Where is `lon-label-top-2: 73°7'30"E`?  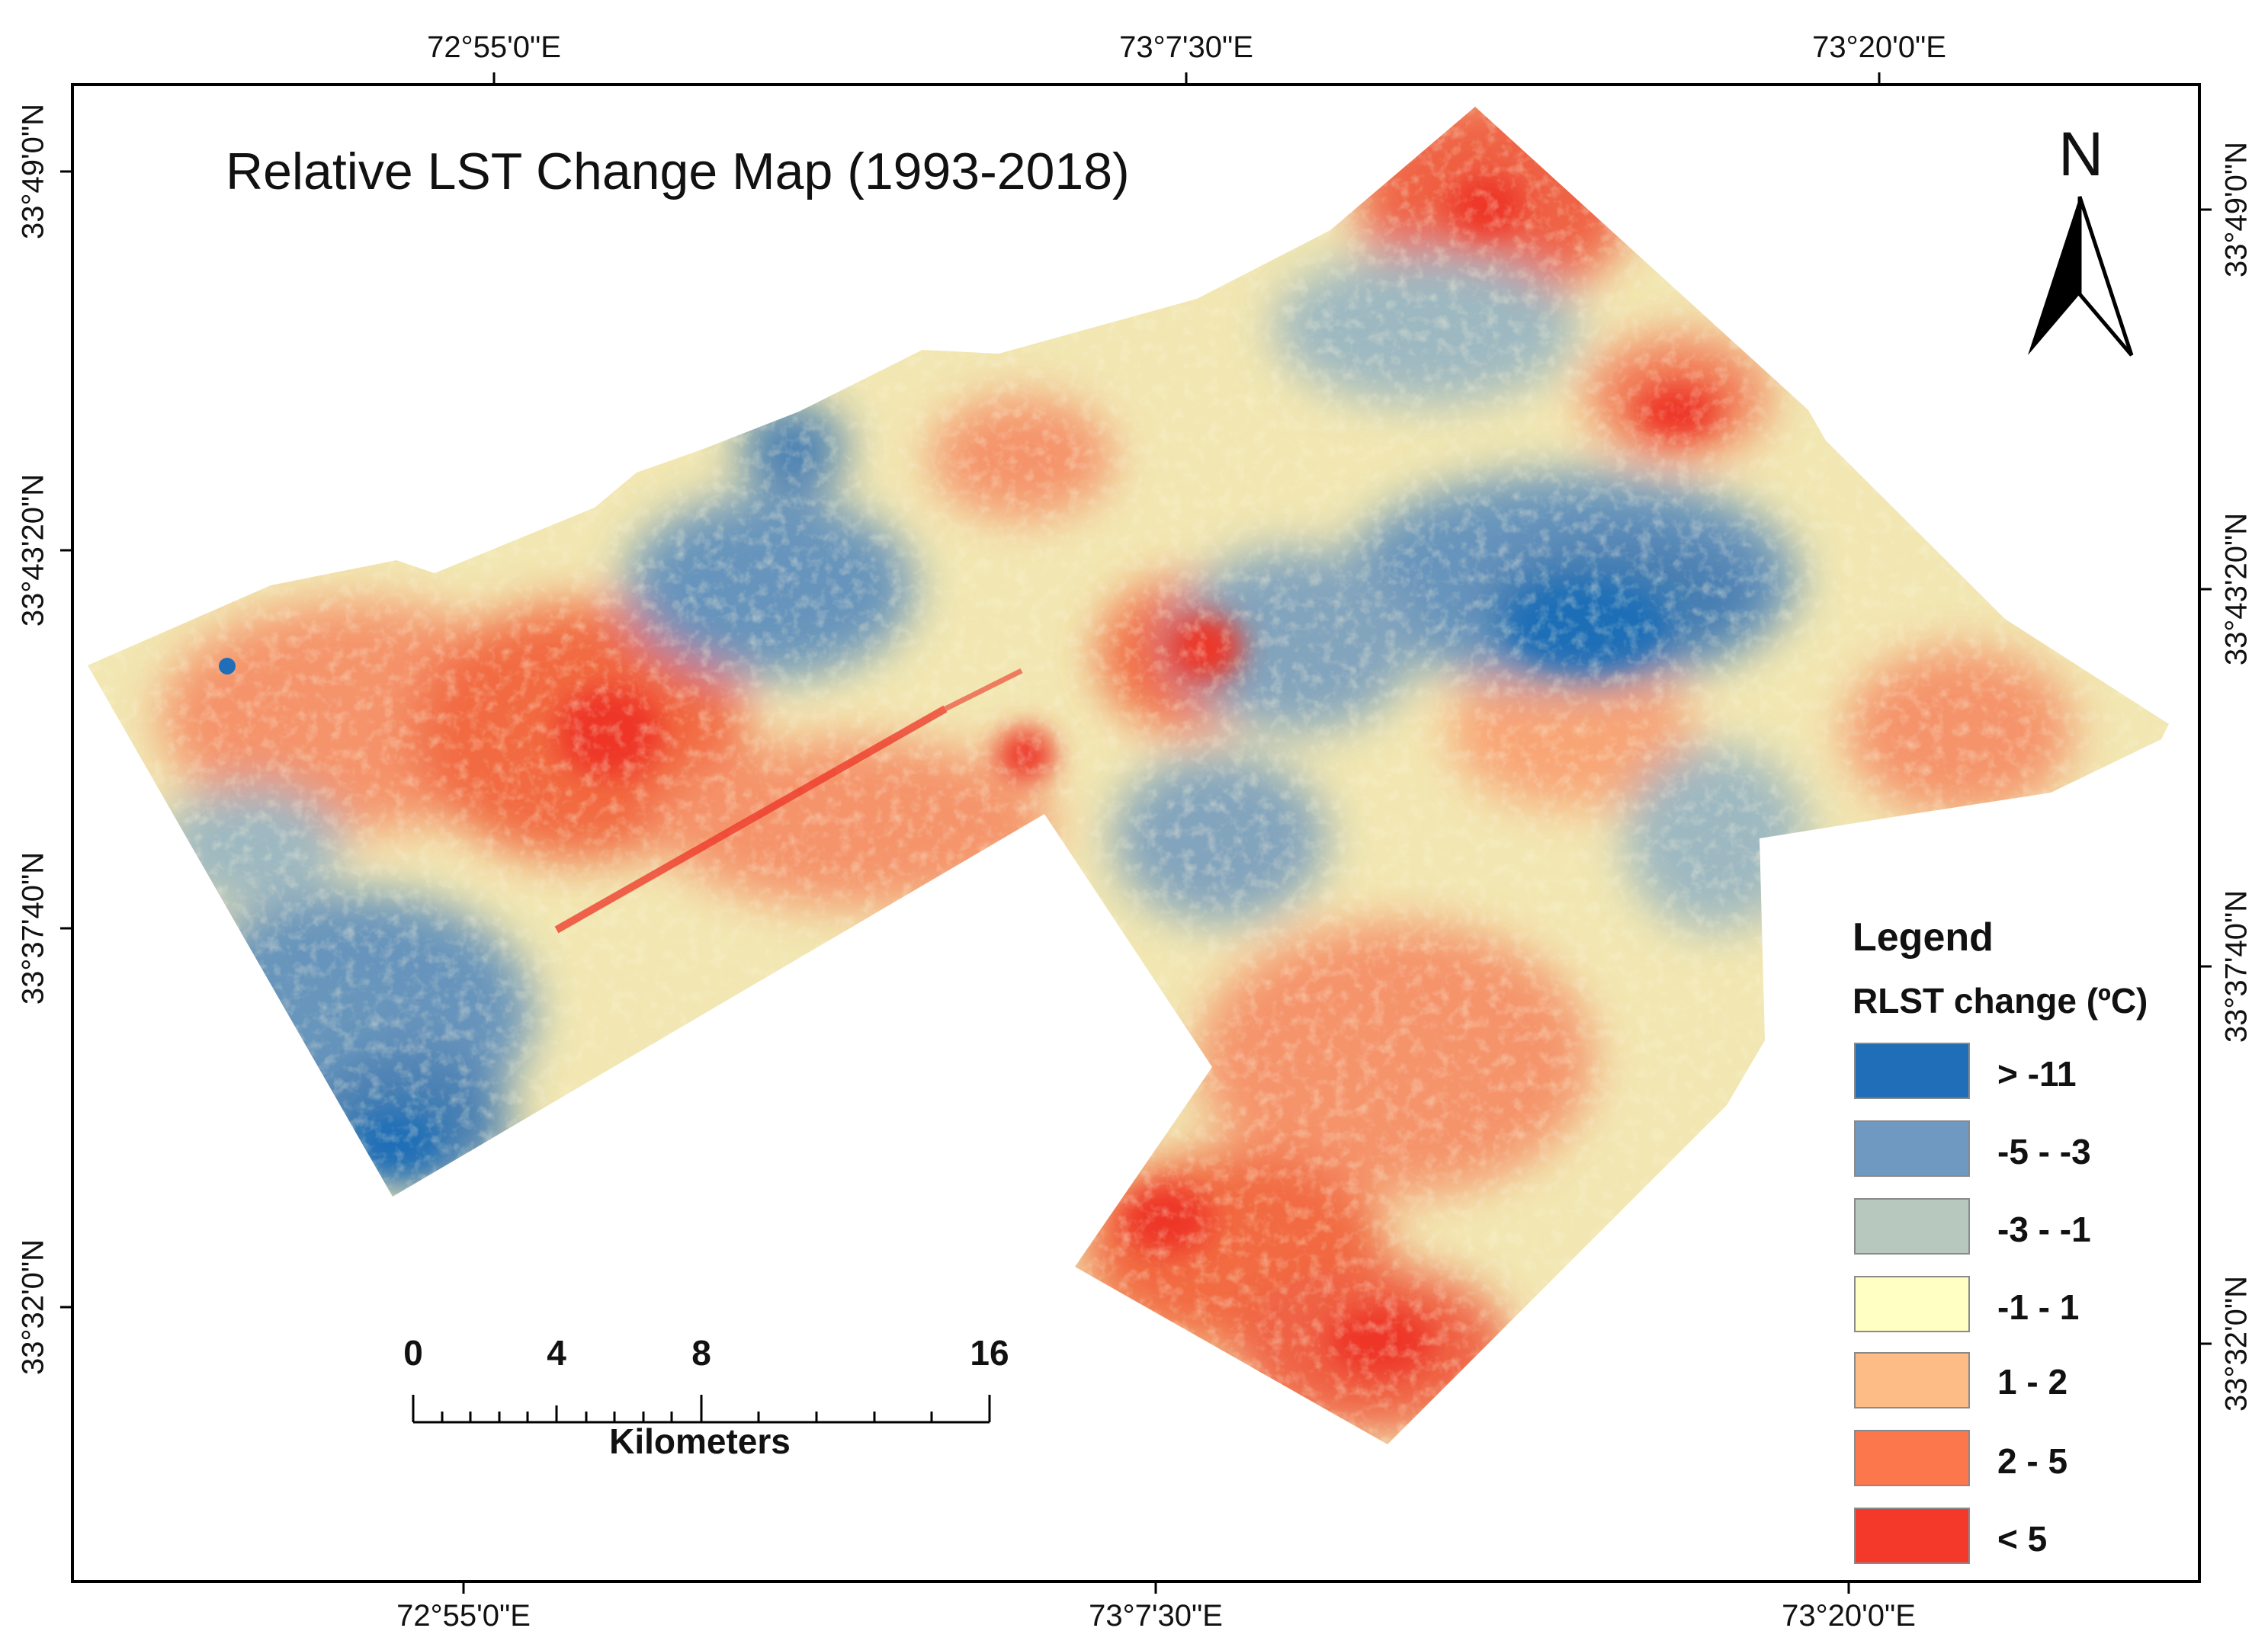
lon-label-top-2: 73°7'30"E is located at coordinates (1186, 47).